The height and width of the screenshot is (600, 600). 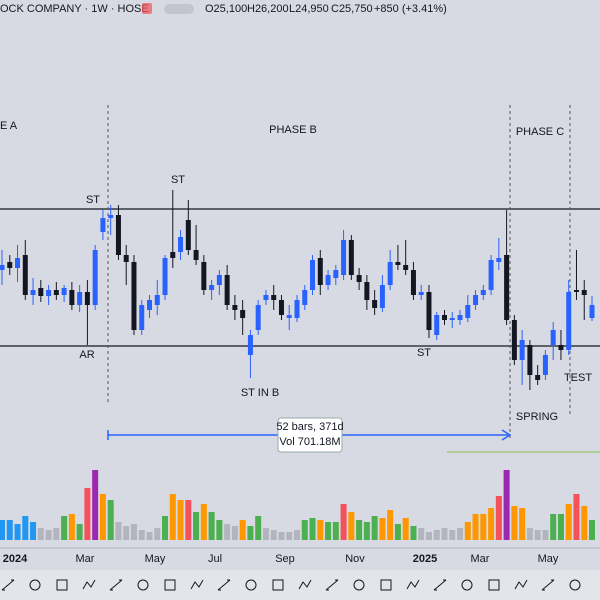 I want to click on ohlc-value: H26,200, so click(x=268, y=9).